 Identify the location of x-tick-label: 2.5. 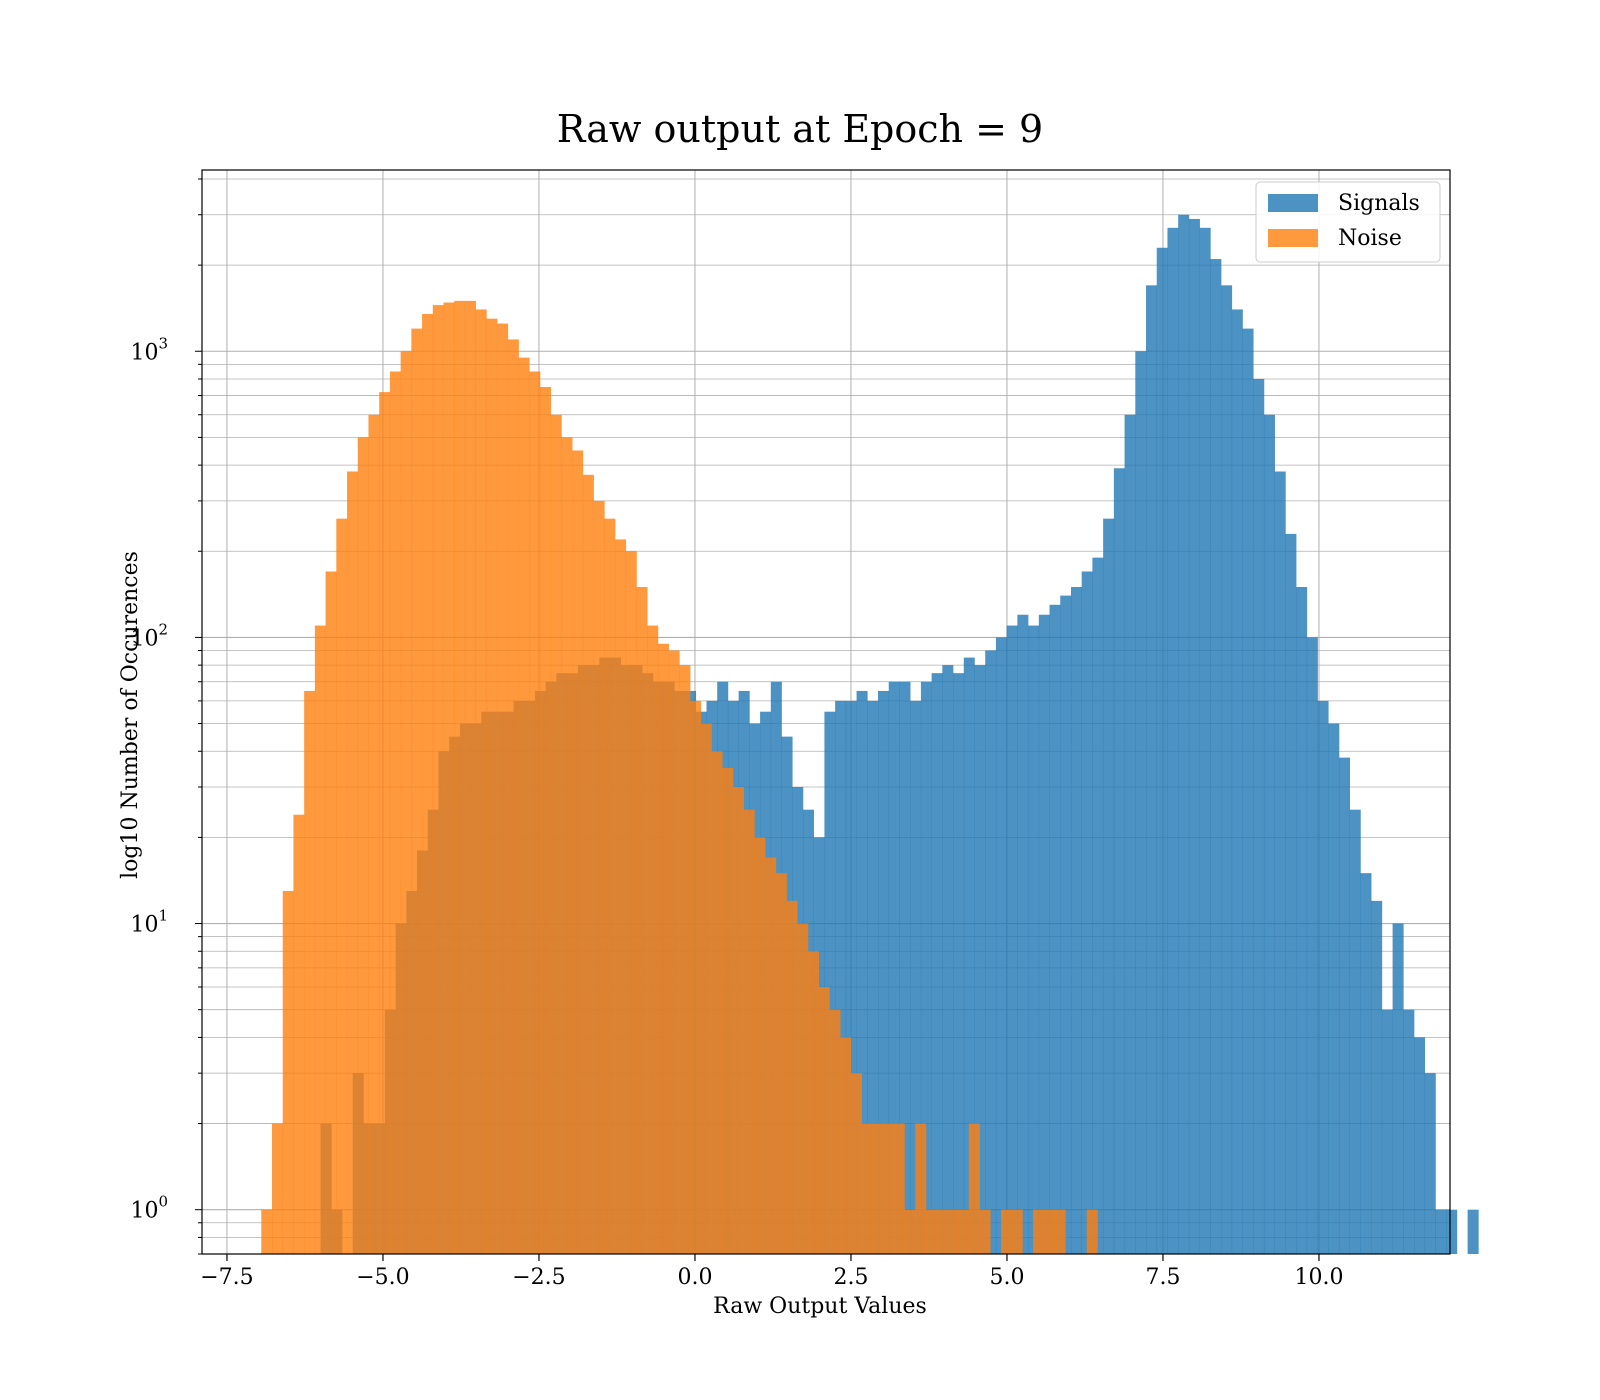
(850, 1277).